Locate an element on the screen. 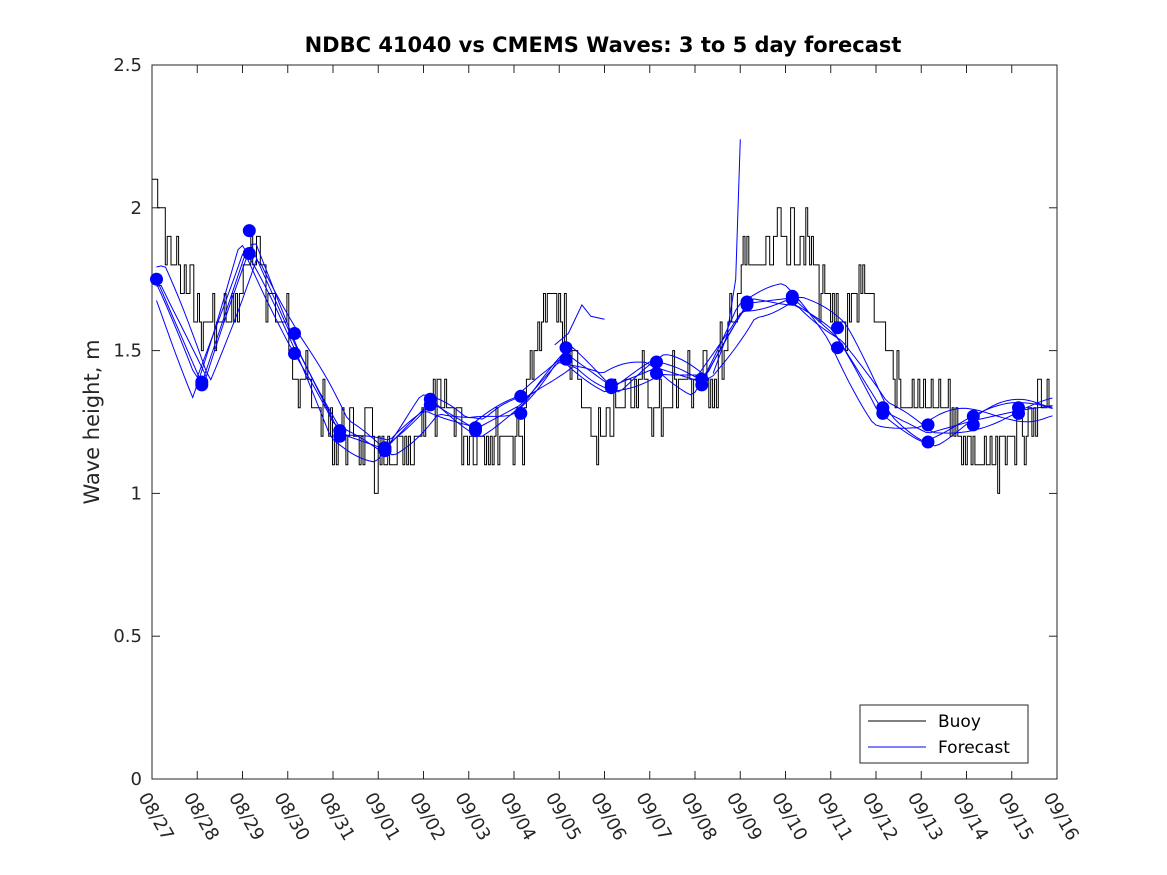 Image resolution: width=1167 pixels, height=875 pixels. legend-buoy-label: Buoy is located at coordinates (959, 722).